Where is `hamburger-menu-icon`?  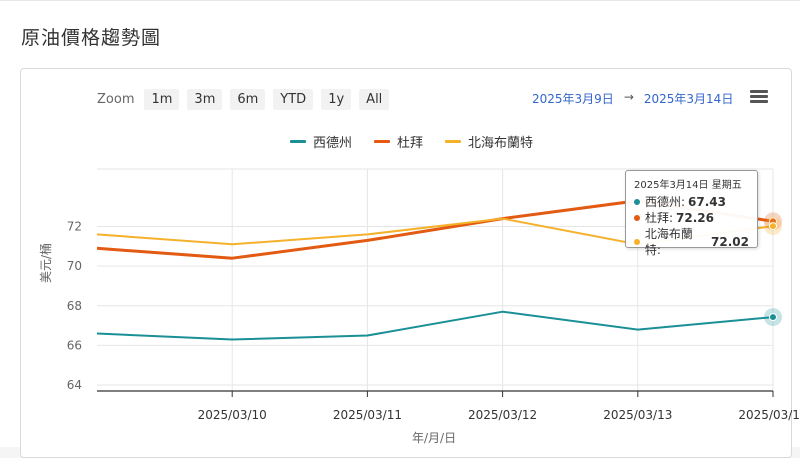
hamburger-menu-icon is located at coordinates (759, 97).